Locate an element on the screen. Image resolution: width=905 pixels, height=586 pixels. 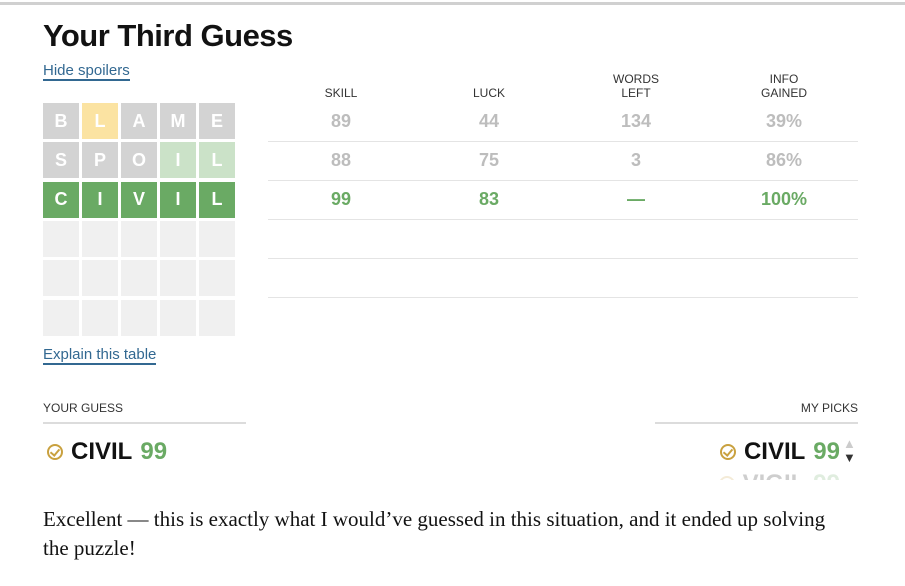
page-title: Your Third Guess is located at coordinates (168, 35).